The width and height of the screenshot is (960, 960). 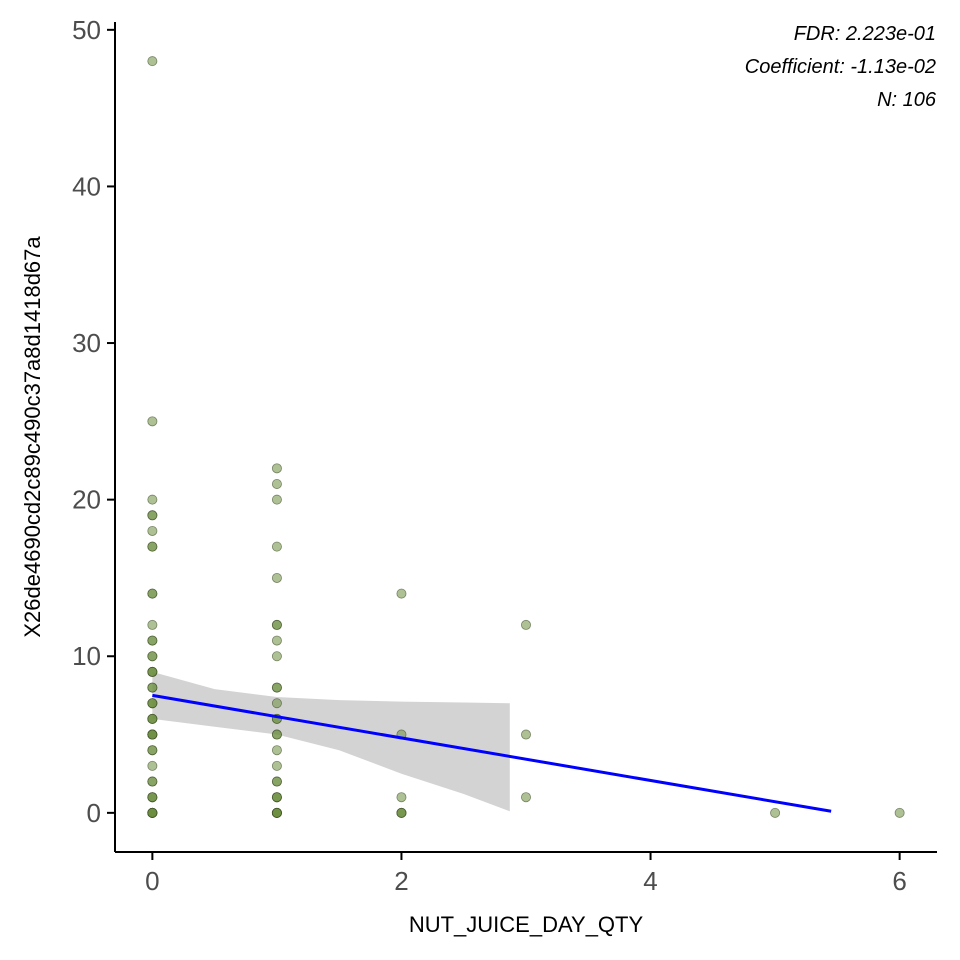 I want to click on x-axis-title: NUT_JUICE_DAY_QTY, so click(x=526, y=924).